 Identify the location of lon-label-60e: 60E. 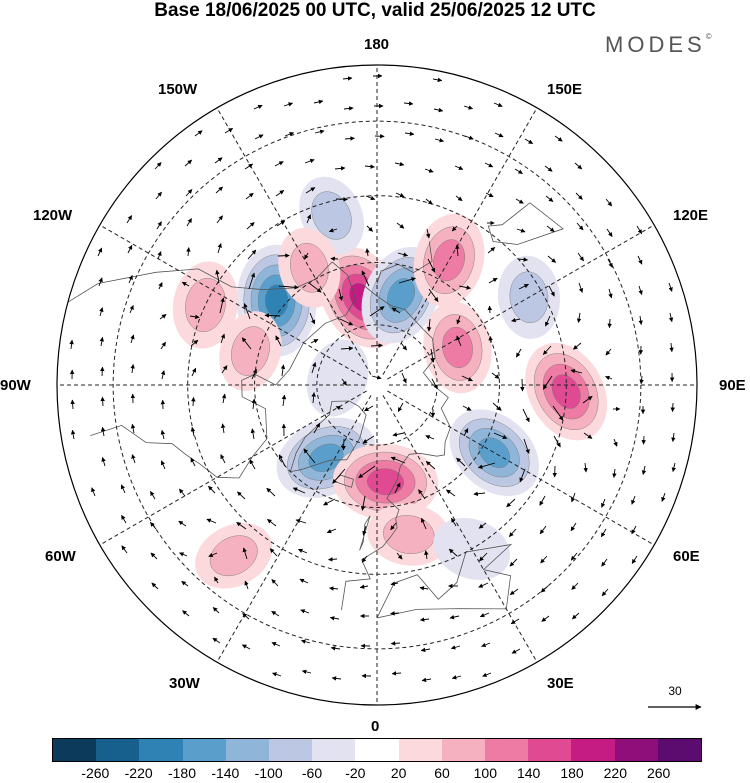
(686, 556).